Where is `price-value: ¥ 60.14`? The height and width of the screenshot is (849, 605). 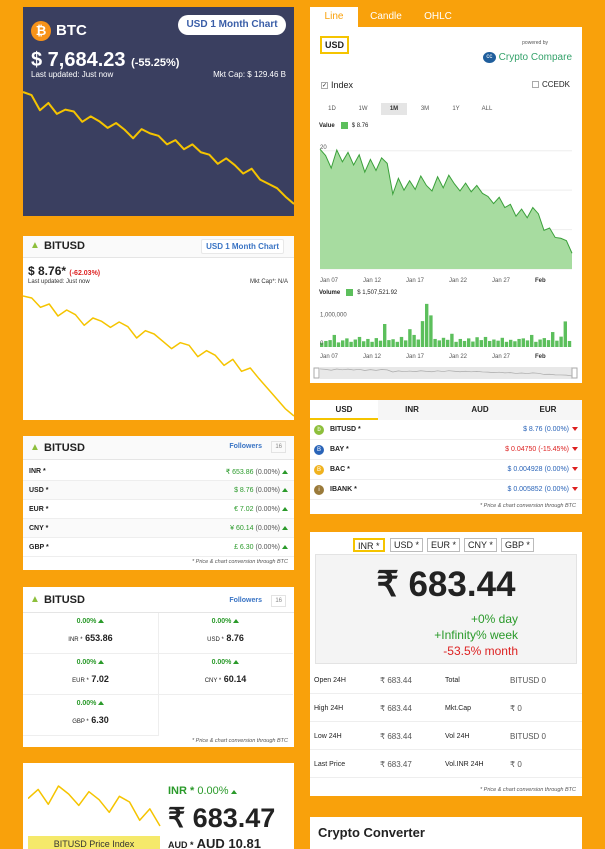
price-value: ¥ 60.14 is located at coordinates (242, 528).